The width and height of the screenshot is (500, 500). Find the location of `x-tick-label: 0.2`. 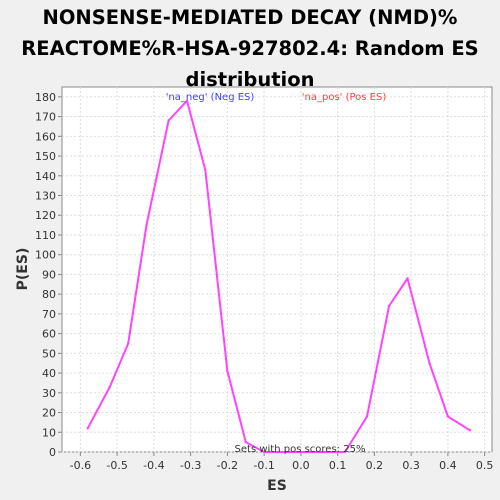

x-tick-label: 0.2 is located at coordinates (375, 465).